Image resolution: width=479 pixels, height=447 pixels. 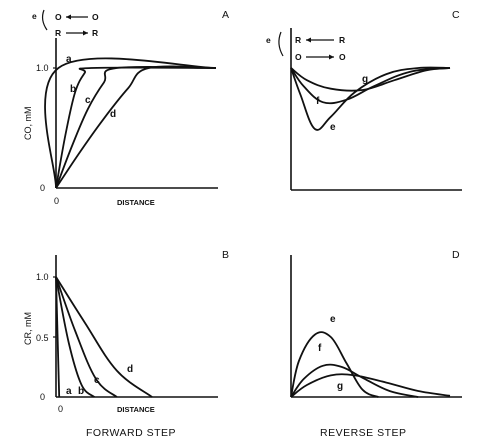 What do you see at coordinates (42, 188) in the screenshot?
I see `panel-a-ytick-0: 0` at bounding box center [42, 188].